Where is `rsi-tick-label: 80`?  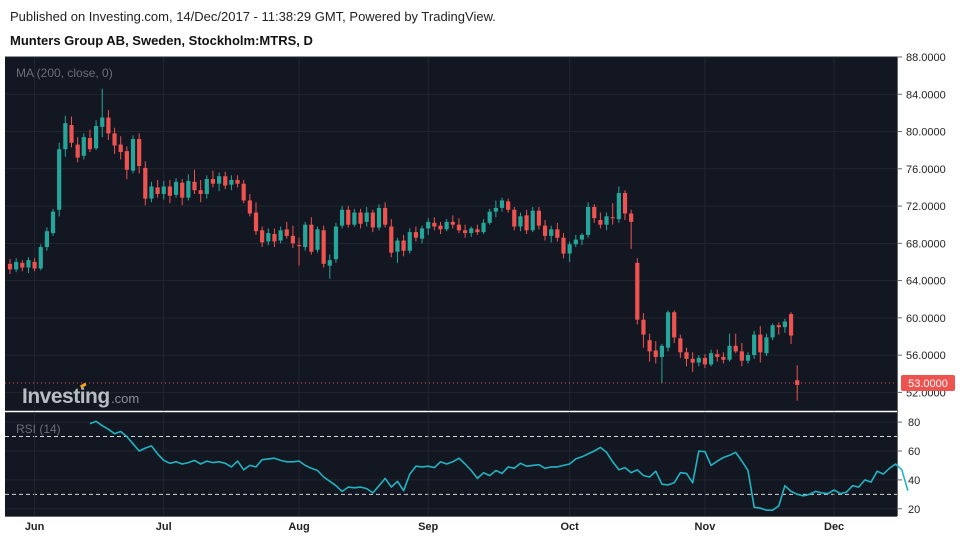 rsi-tick-label: 80 is located at coordinates (914, 423).